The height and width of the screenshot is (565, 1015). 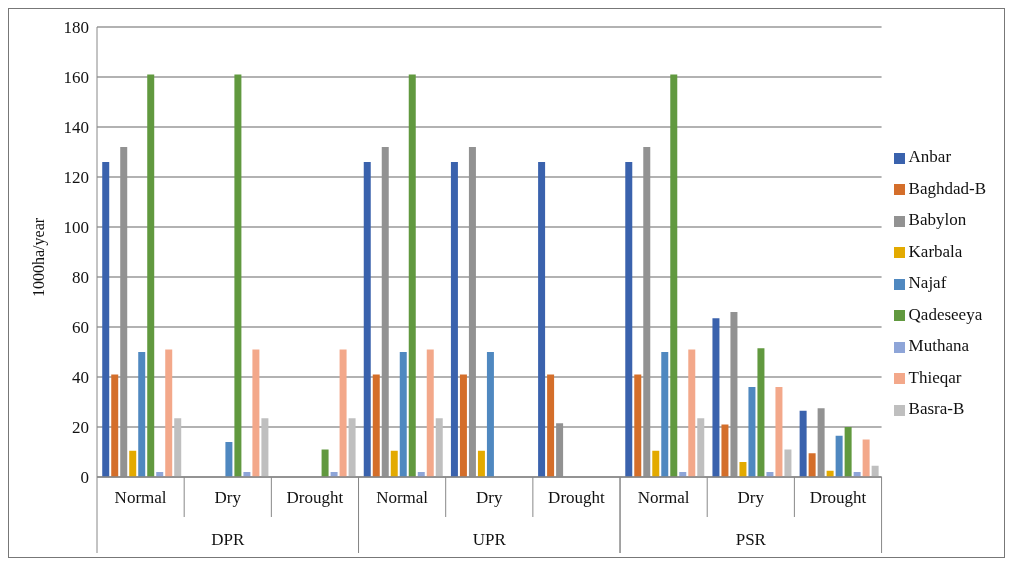 What do you see at coordinates (76, 178) in the screenshot?
I see `y-tick-label: 120` at bounding box center [76, 178].